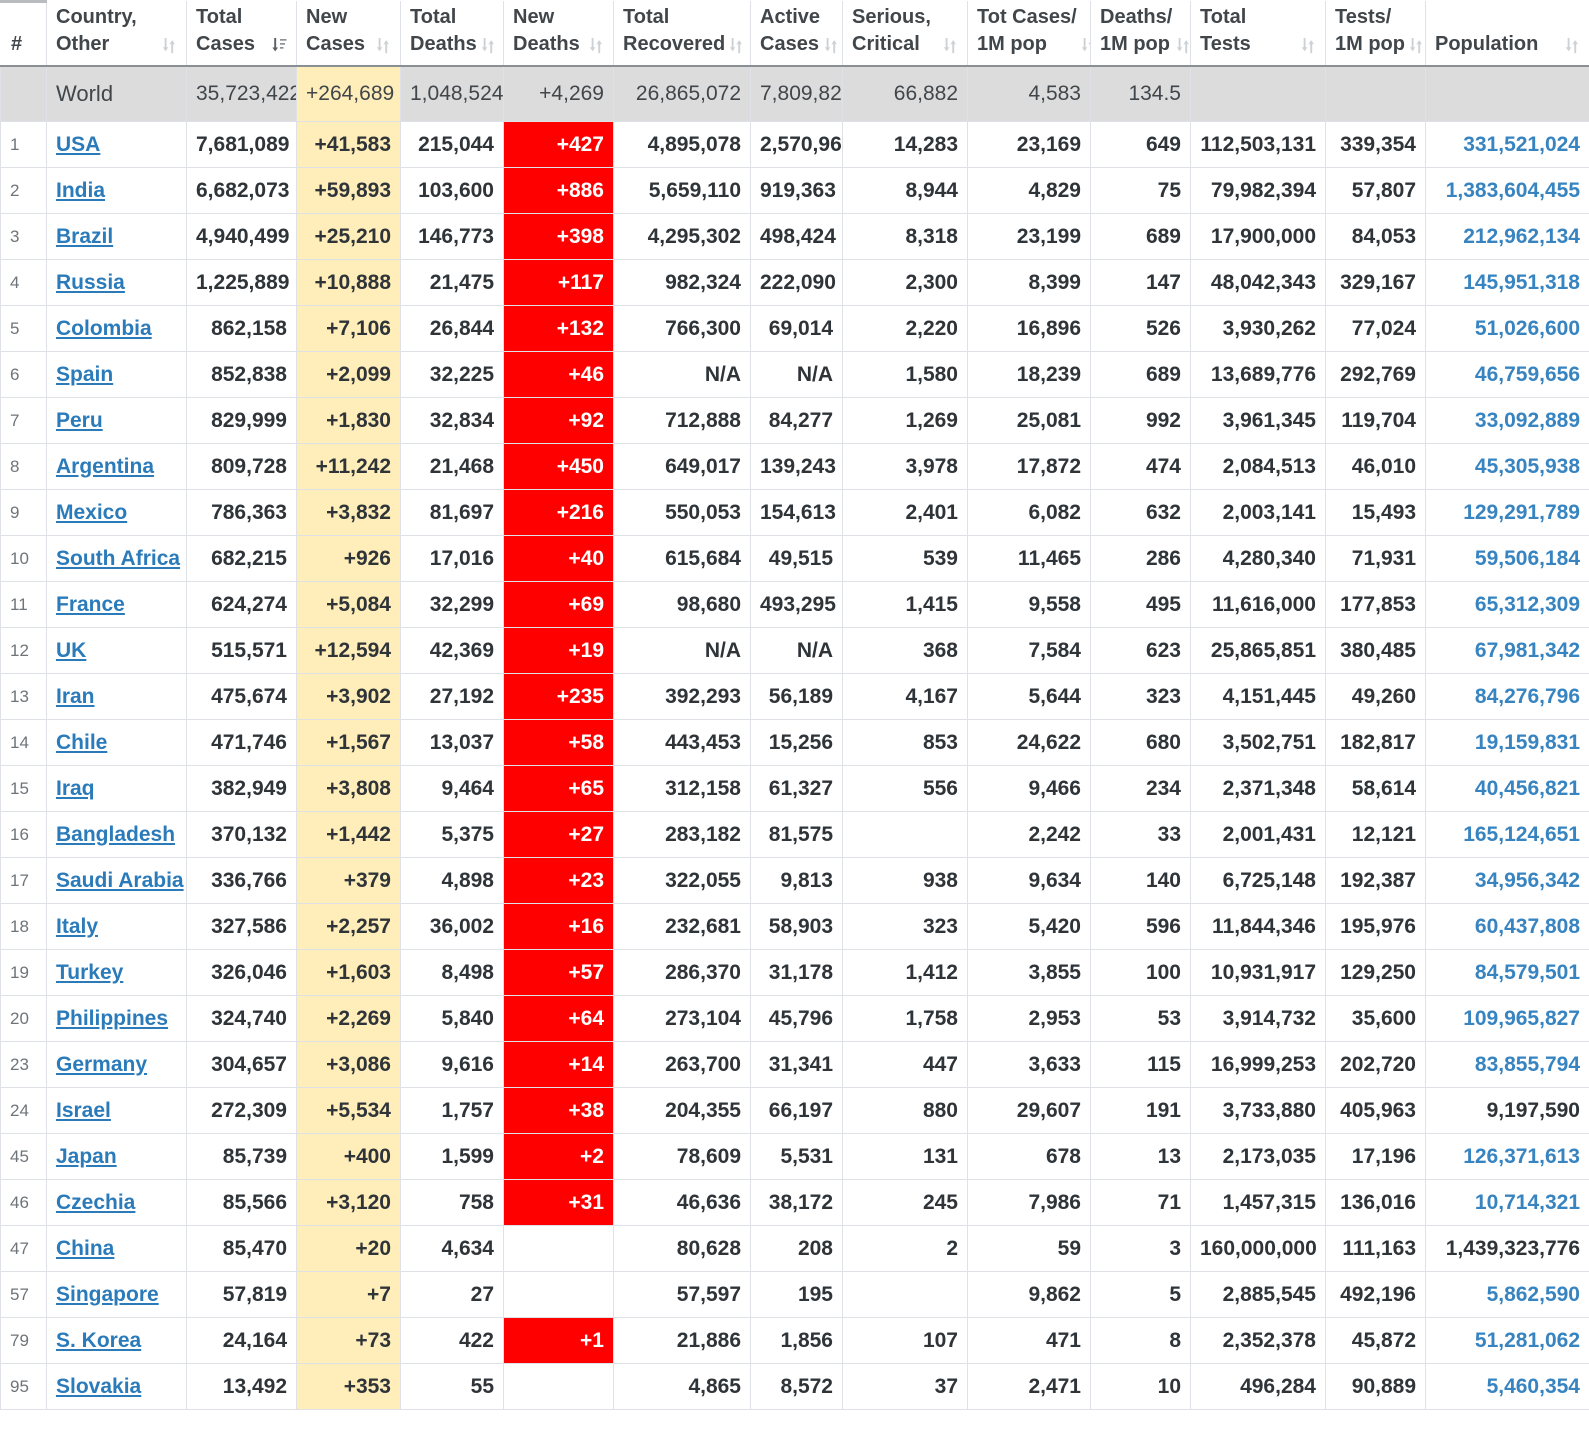 The width and height of the screenshot is (1589, 1429). I want to click on country-link: Czechia, so click(96, 1202).